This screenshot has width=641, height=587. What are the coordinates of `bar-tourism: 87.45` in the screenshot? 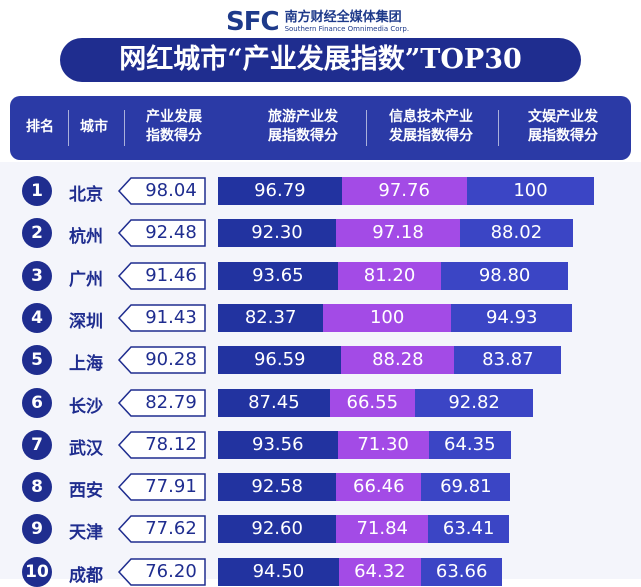 It's located at (274, 402).